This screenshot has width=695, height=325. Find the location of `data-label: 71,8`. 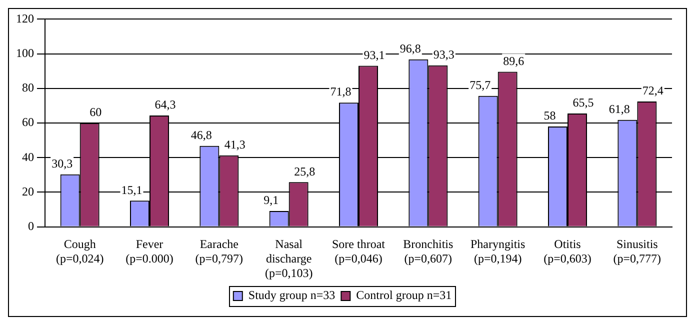

data-label: 71,8 is located at coordinates (341, 91).